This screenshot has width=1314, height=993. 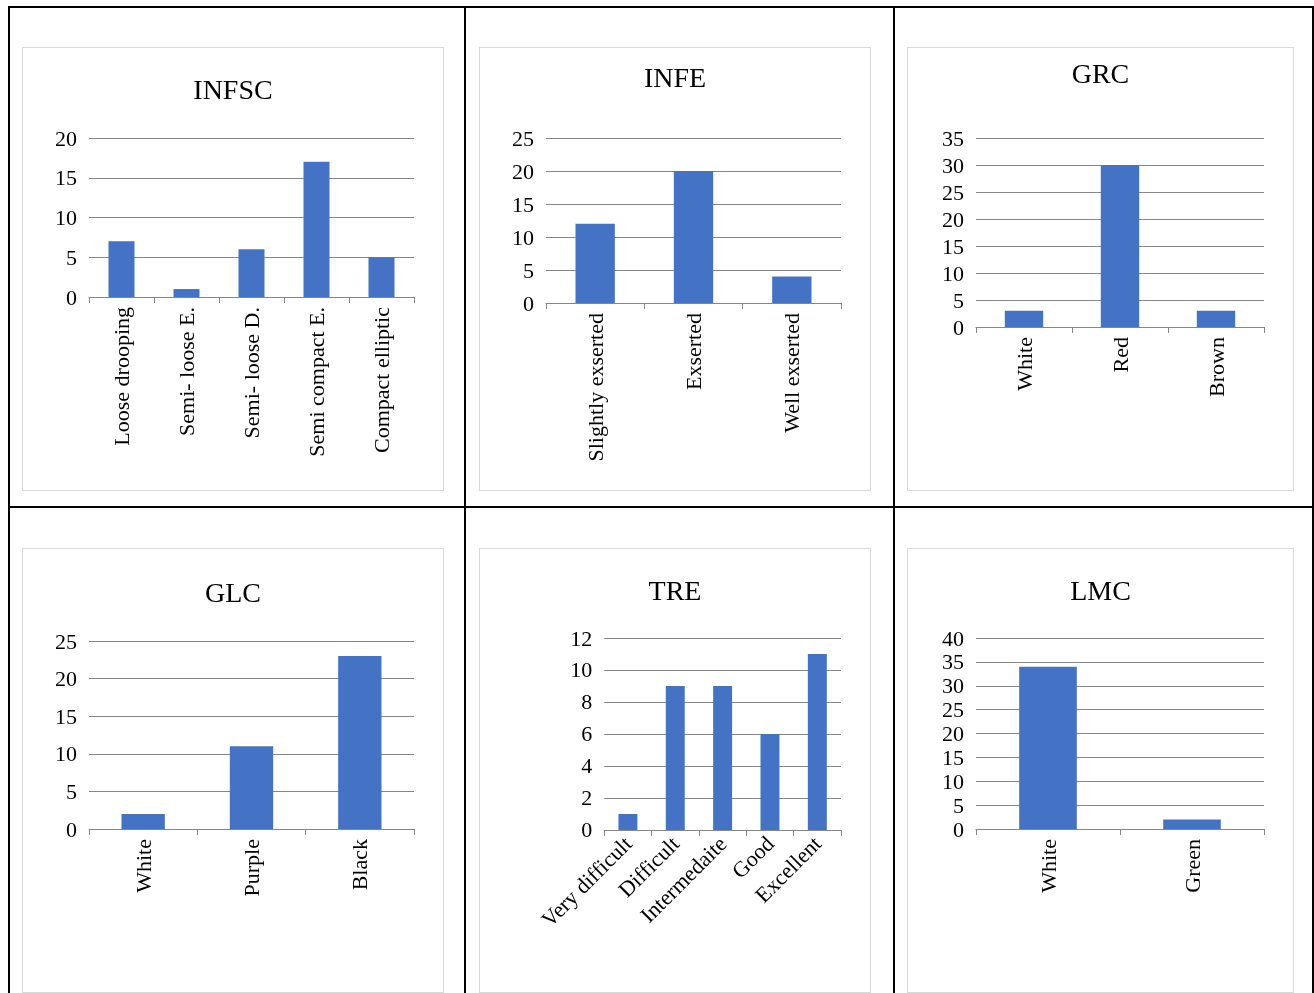 What do you see at coordinates (792, 373) in the screenshot?
I see `x-tick-label: Well exserted` at bounding box center [792, 373].